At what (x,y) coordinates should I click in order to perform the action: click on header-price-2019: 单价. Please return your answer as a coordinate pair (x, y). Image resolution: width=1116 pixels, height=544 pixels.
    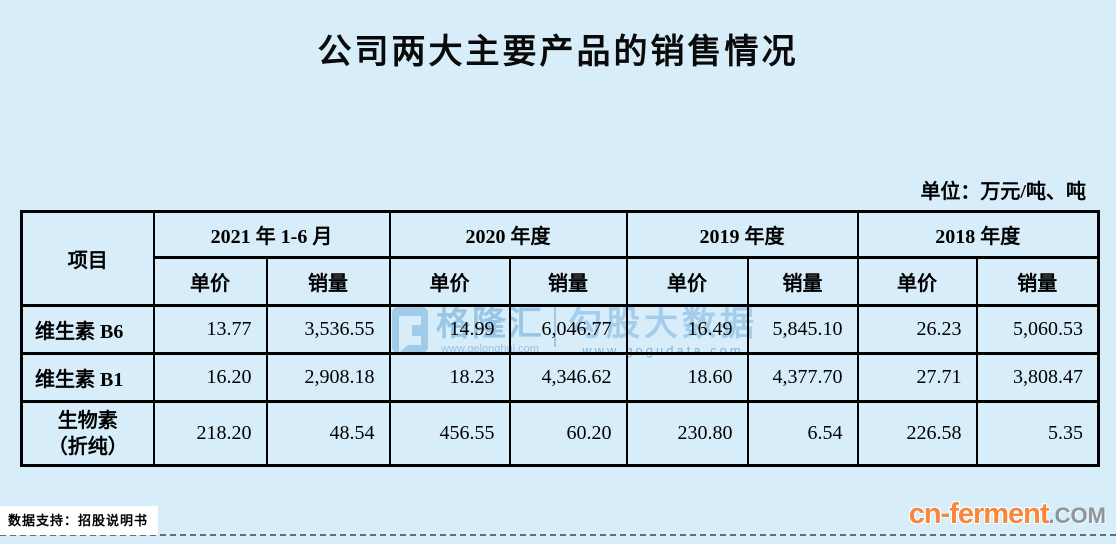
    Looking at the image, I should click on (687, 281).